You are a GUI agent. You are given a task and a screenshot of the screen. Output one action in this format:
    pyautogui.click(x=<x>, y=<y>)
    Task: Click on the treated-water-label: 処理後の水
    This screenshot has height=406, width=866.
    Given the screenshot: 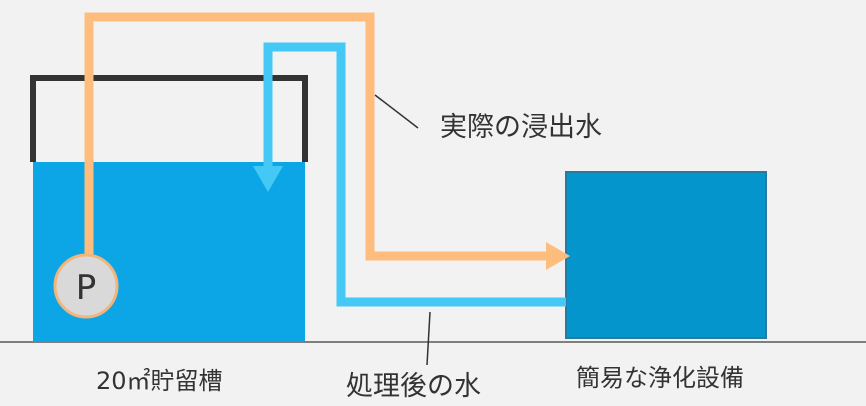 What is the action you would take?
    pyautogui.click(x=413, y=386)
    